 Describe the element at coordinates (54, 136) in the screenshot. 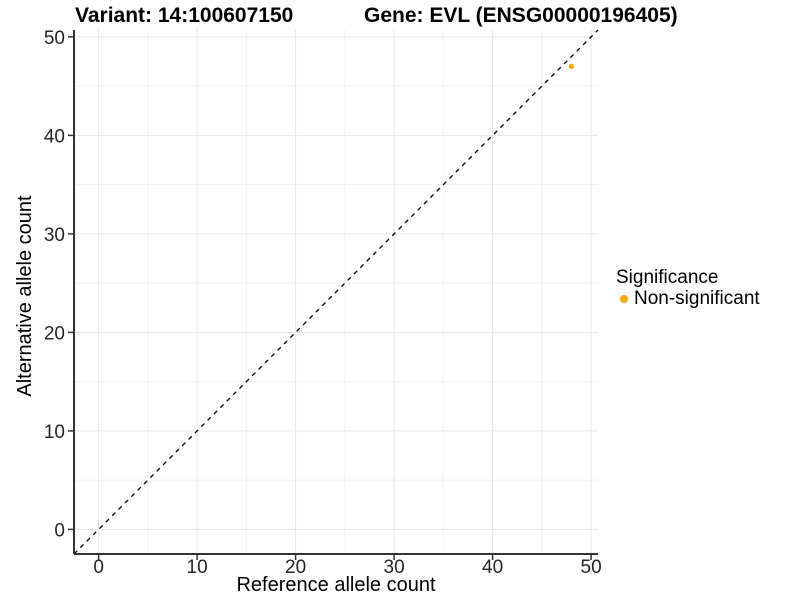

I see `y-tick-label: 40` at that location.